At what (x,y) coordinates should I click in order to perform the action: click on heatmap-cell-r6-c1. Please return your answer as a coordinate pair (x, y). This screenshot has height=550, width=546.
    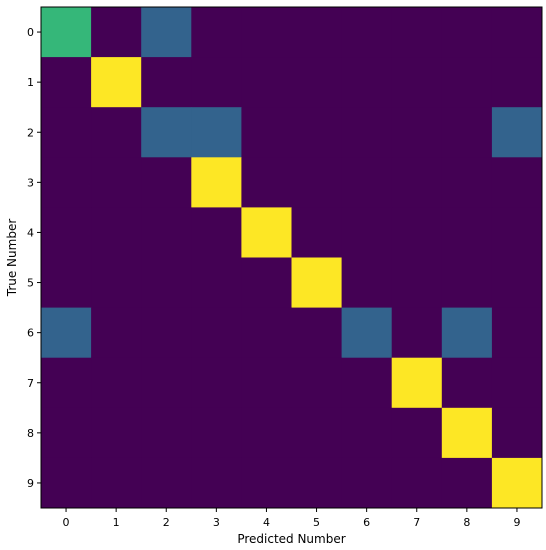
    Looking at the image, I should click on (116, 333).